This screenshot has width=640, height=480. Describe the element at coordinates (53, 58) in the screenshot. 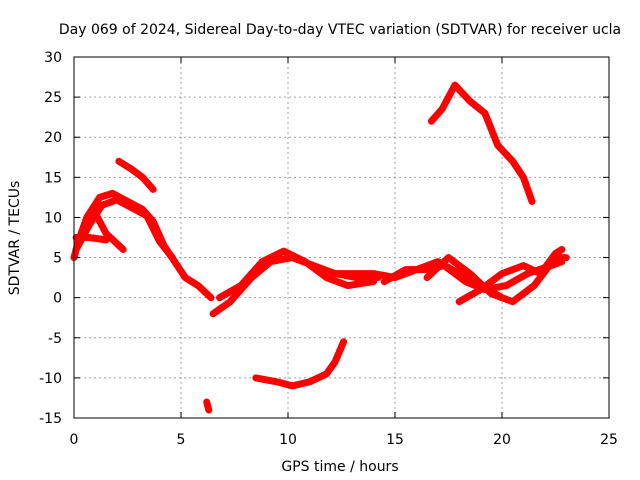

I see `y-tick-label: 30` at that location.